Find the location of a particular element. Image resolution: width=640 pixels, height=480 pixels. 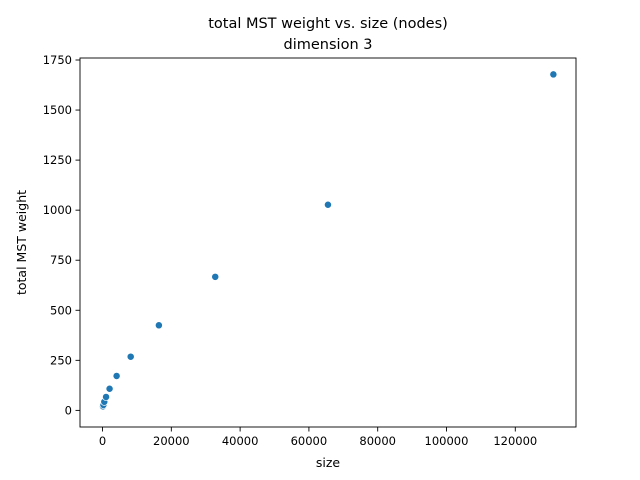

y-tick-label: 0 is located at coordinates (68, 410).